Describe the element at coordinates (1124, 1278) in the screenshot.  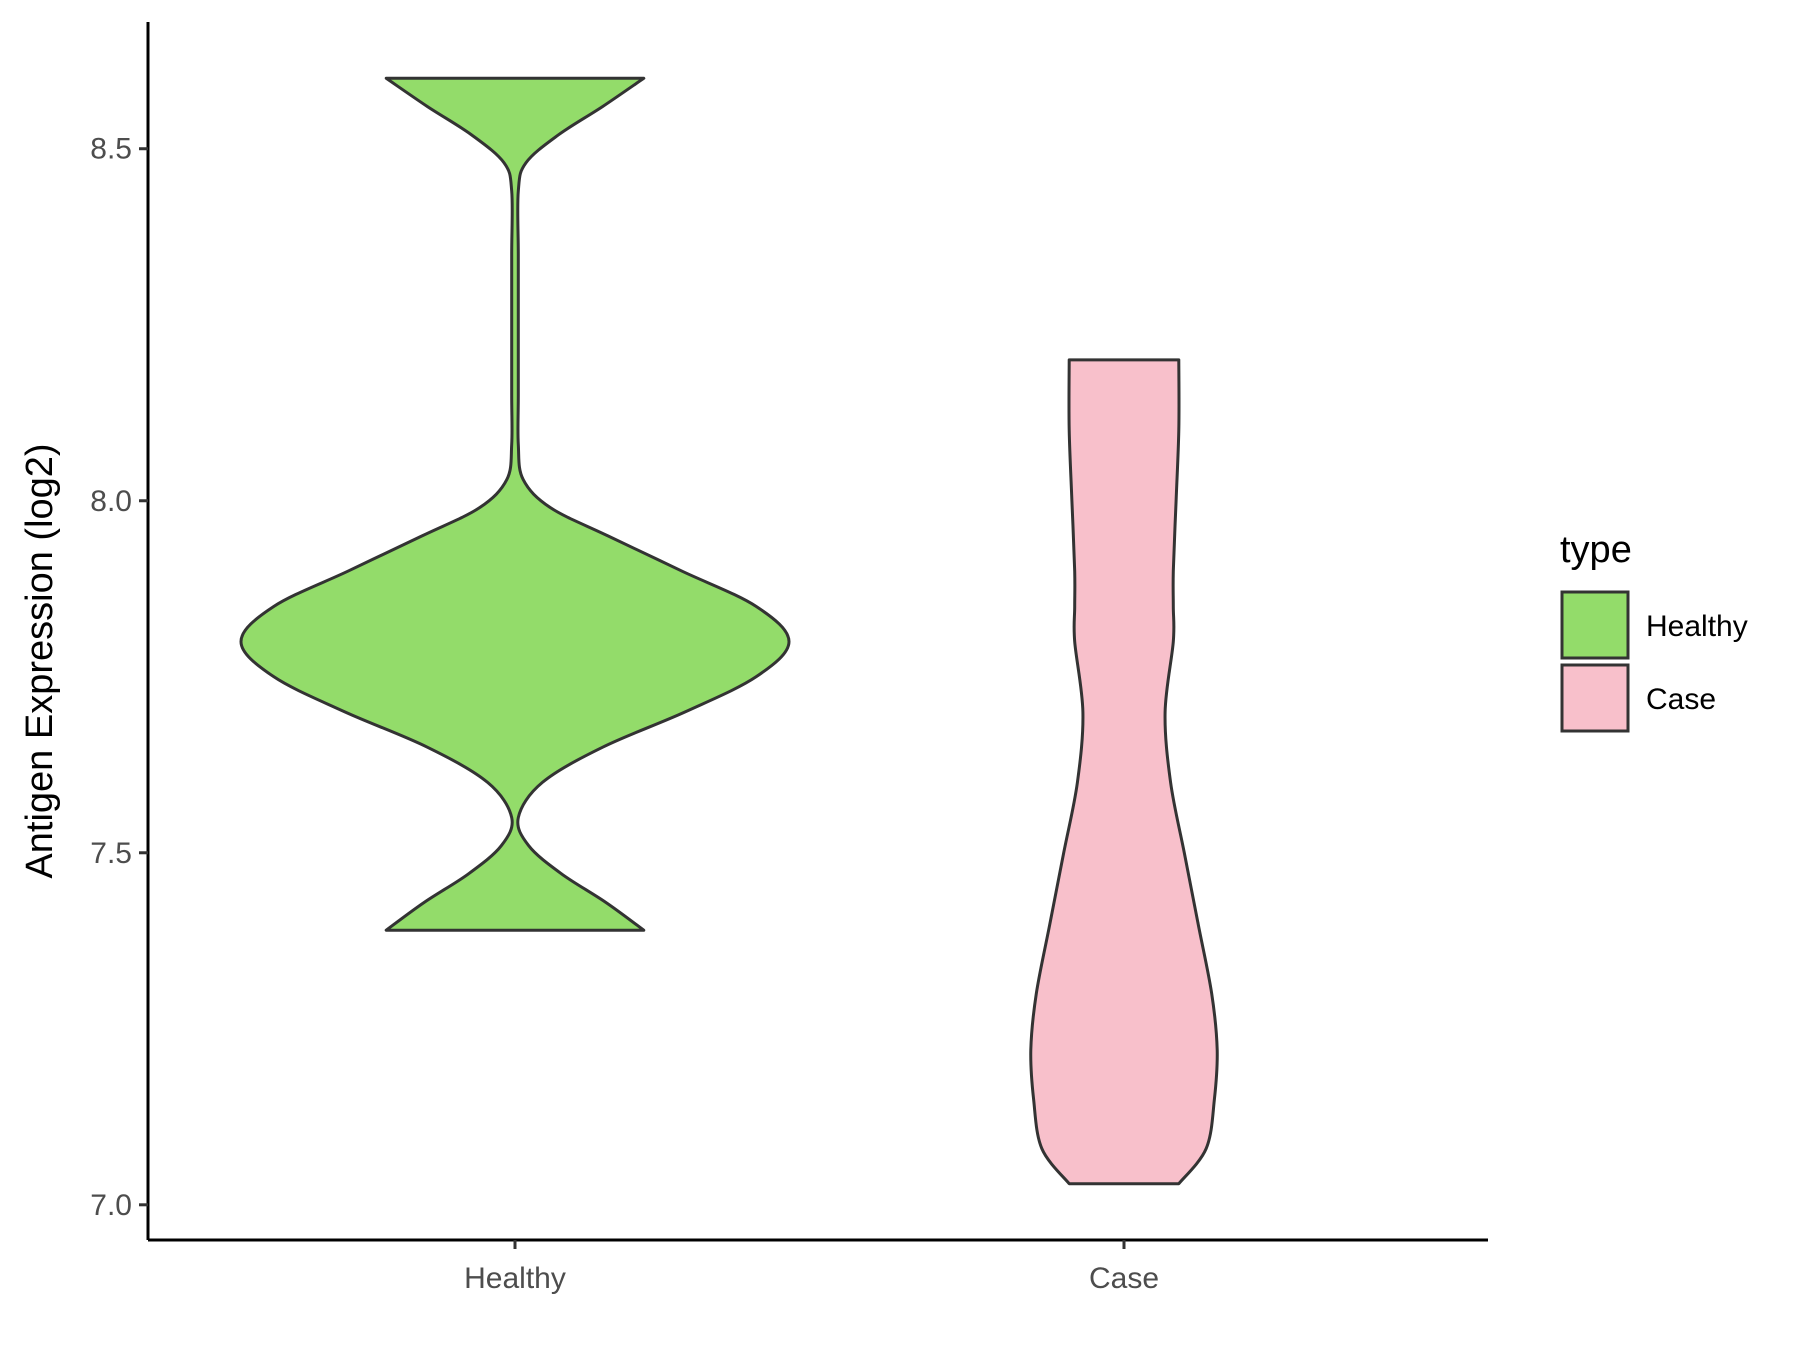
I see `x-tick-label: Case` at that location.